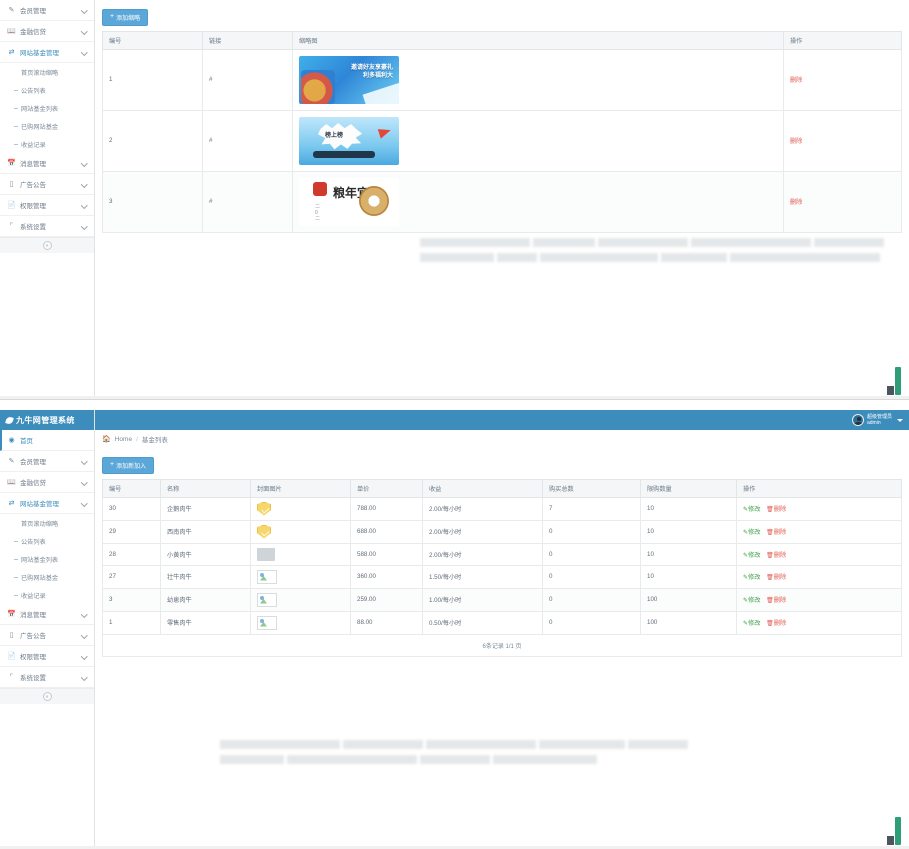 This screenshot has height=849, width=909. Describe the element at coordinates (26, 441) in the screenshot. I see `sidebar-item-label: 首页` at that location.